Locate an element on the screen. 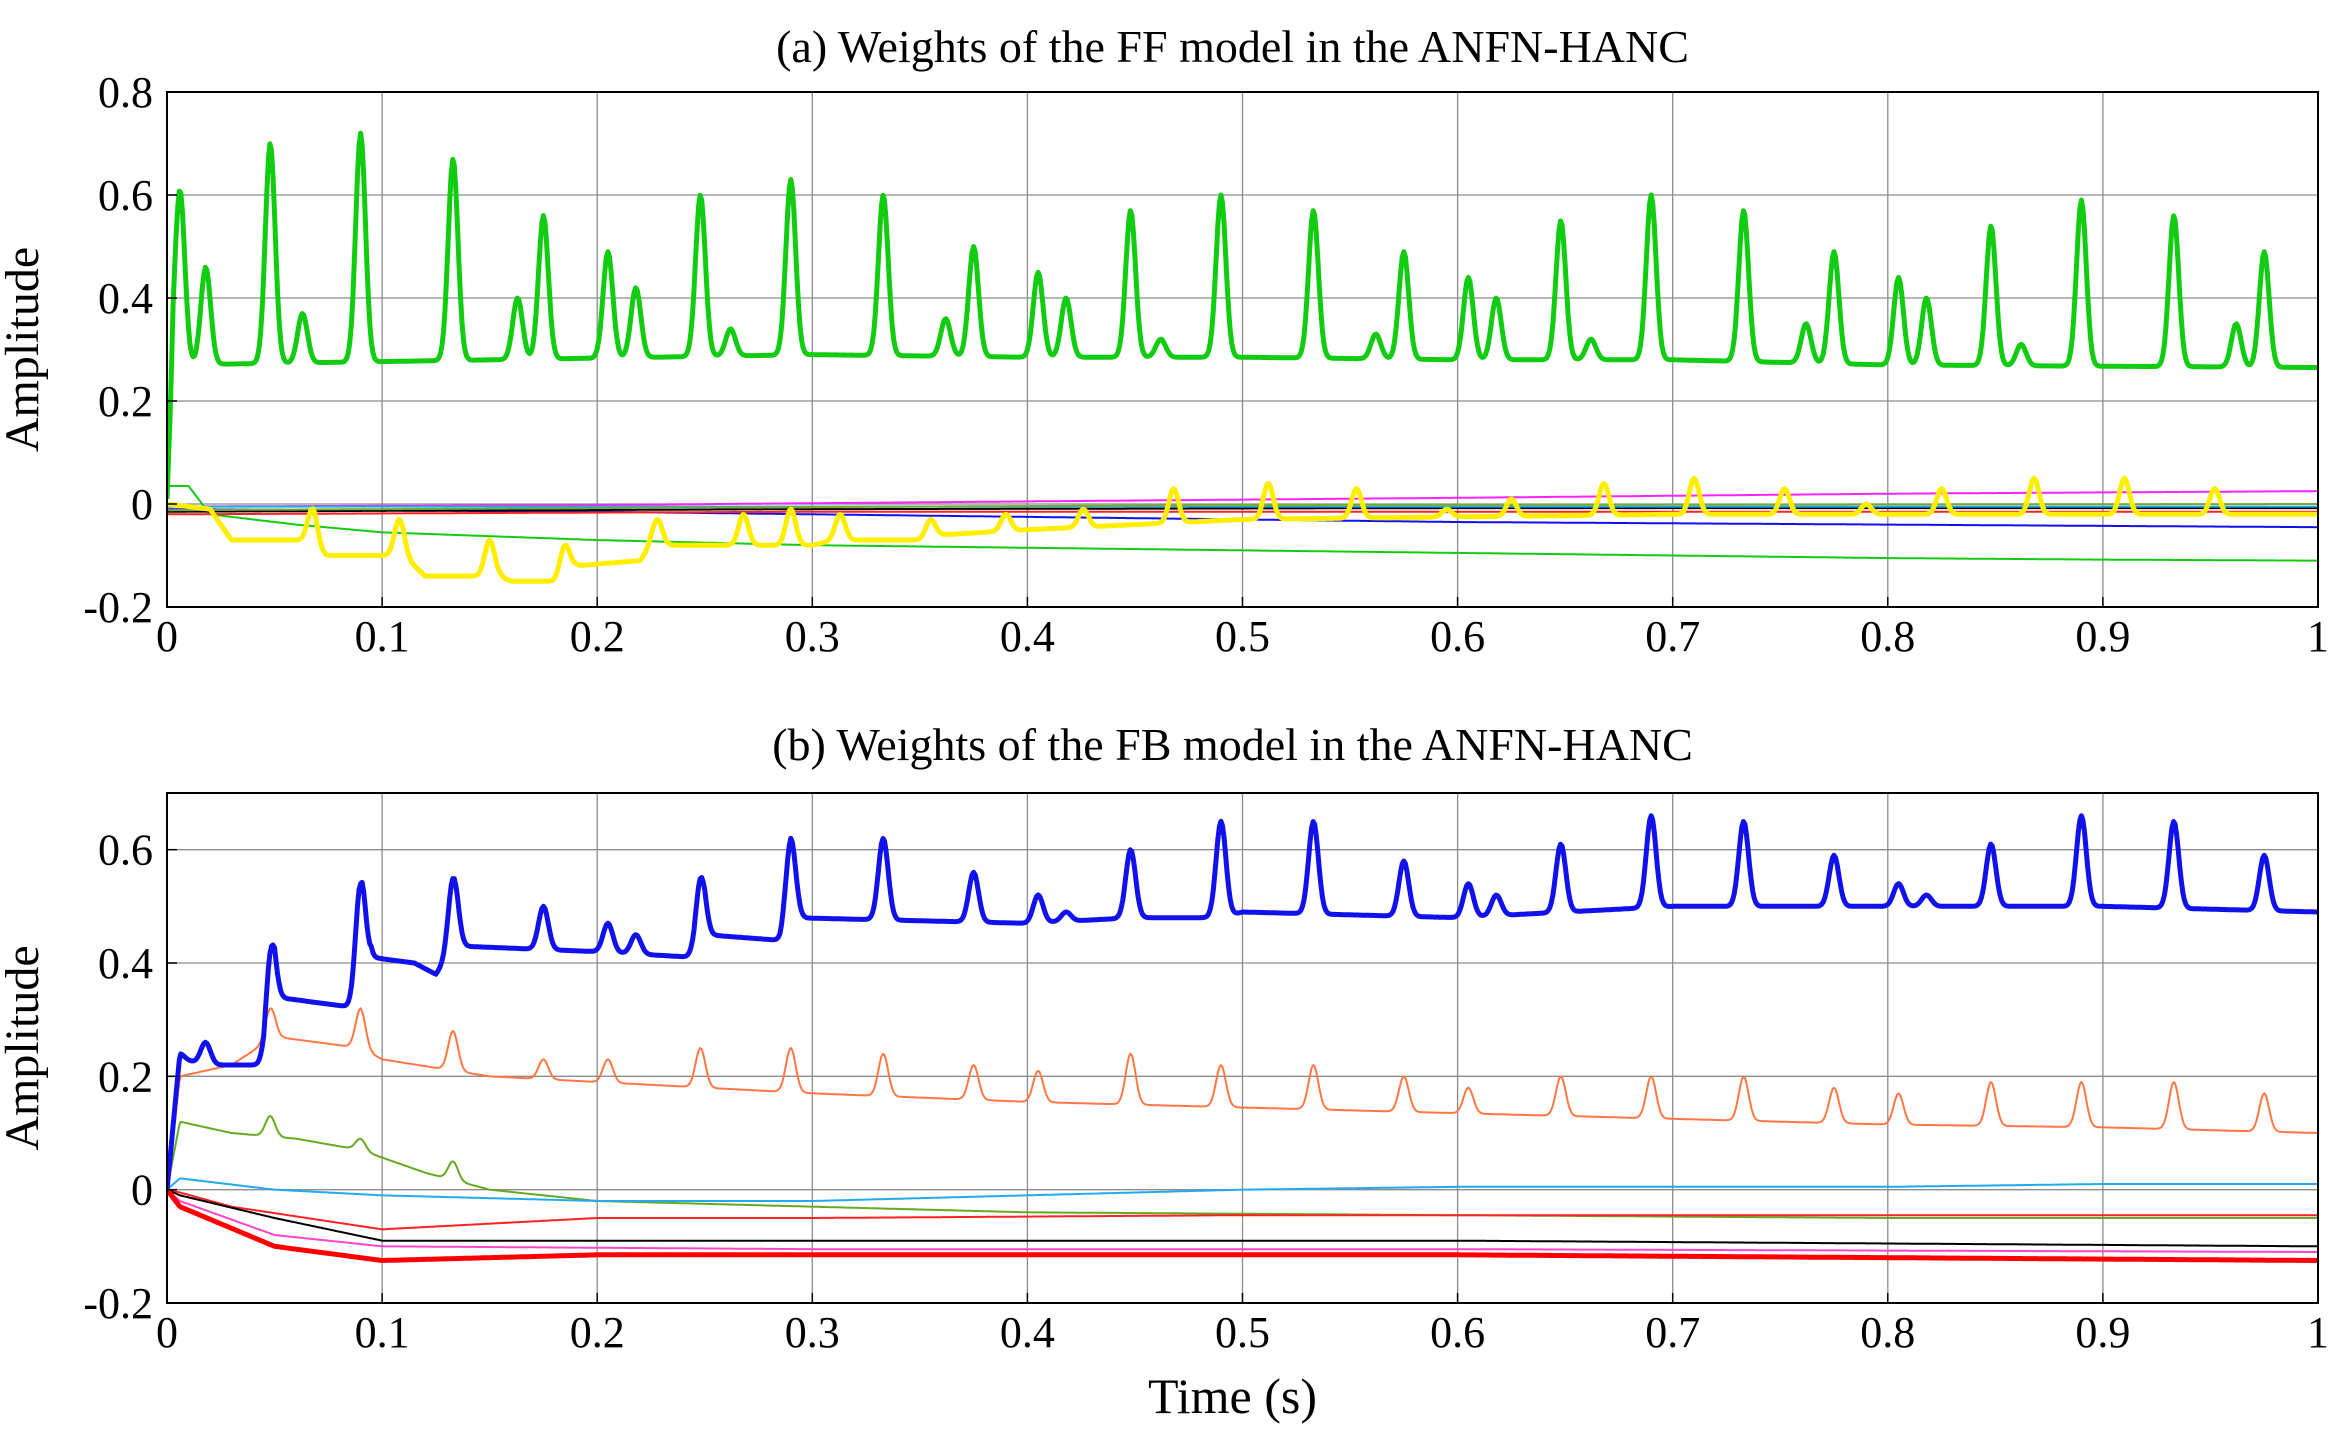 This screenshot has height=1450, width=2344. series-line-w9 is located at coordinates (1242, 507).